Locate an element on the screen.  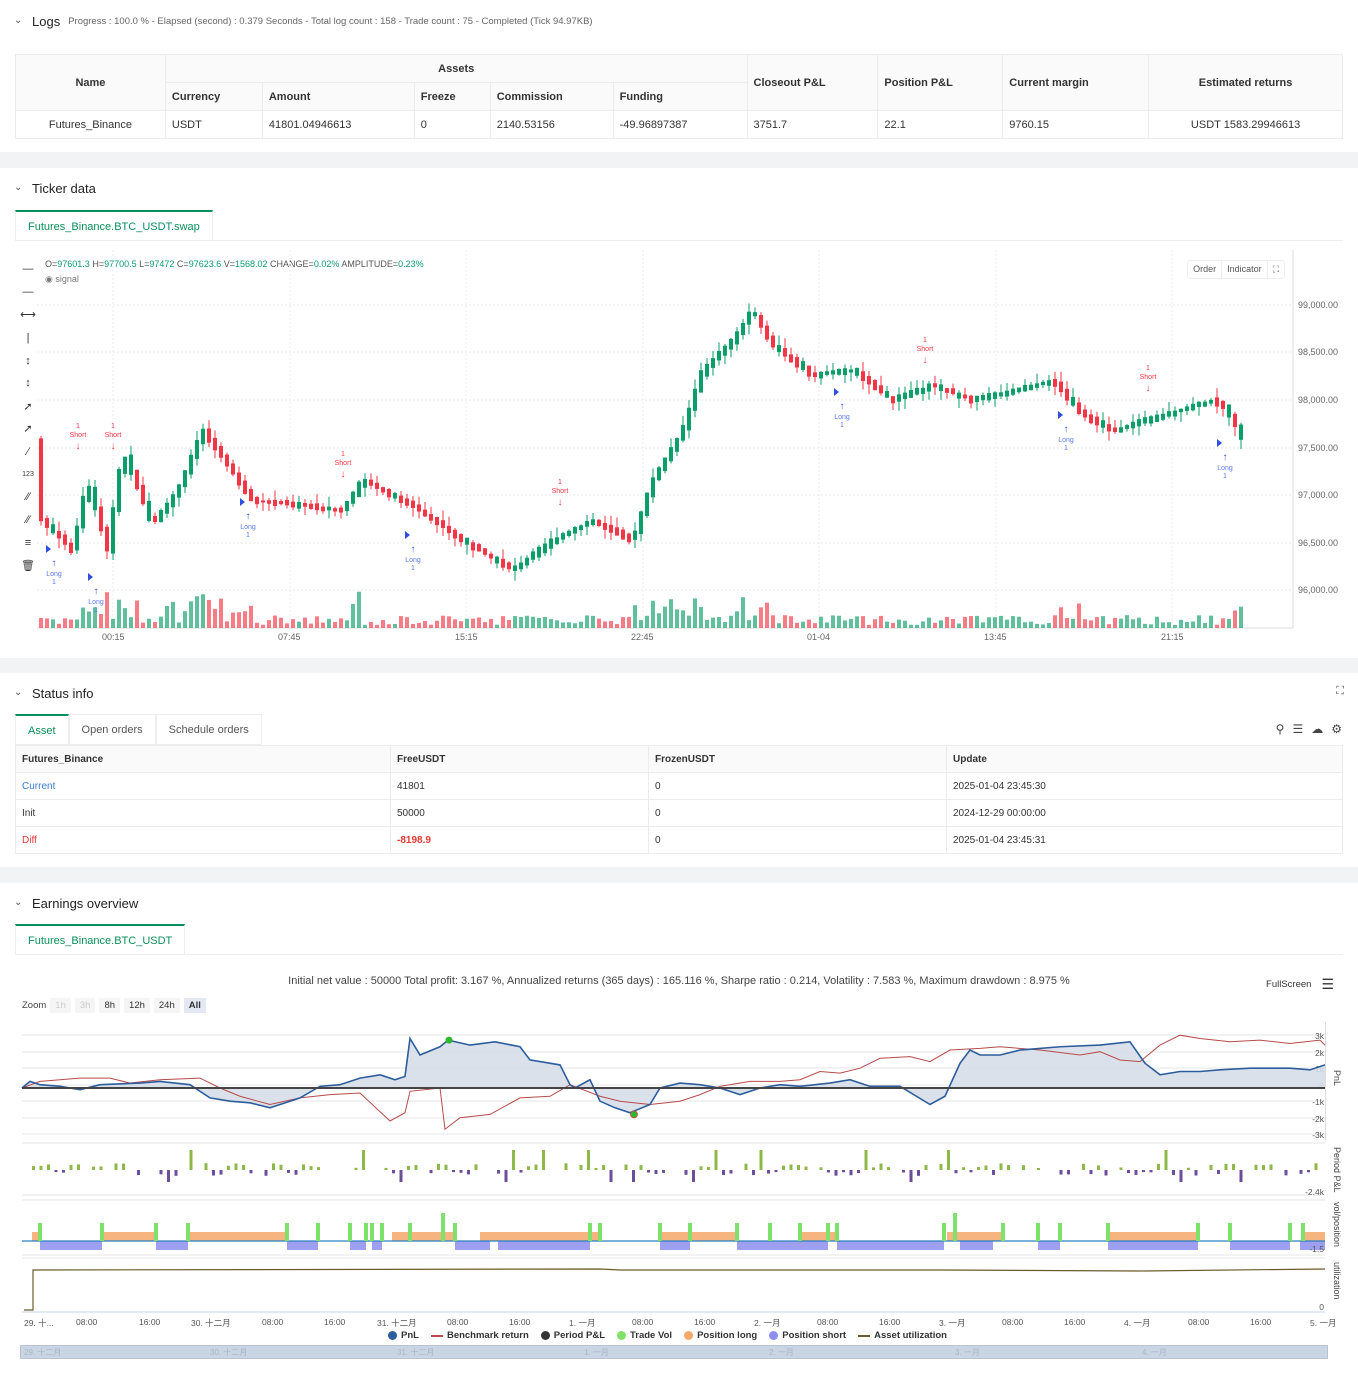
cloud-upload-icon: ☁ is located at coordinates (1317, 729).